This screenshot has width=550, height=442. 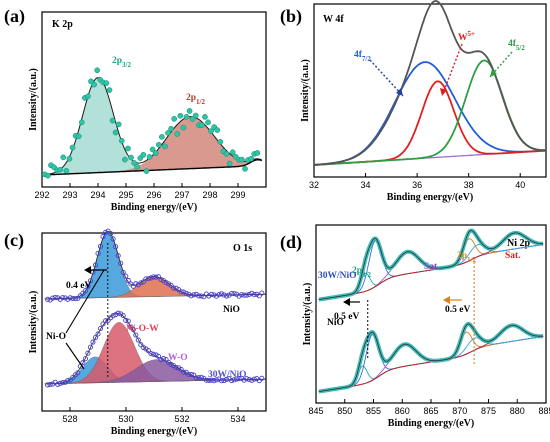 What do you see at coordinates (181, 195) in the screenshot?
I see `x-tick-label: 297` at bounding box center [181, 195].